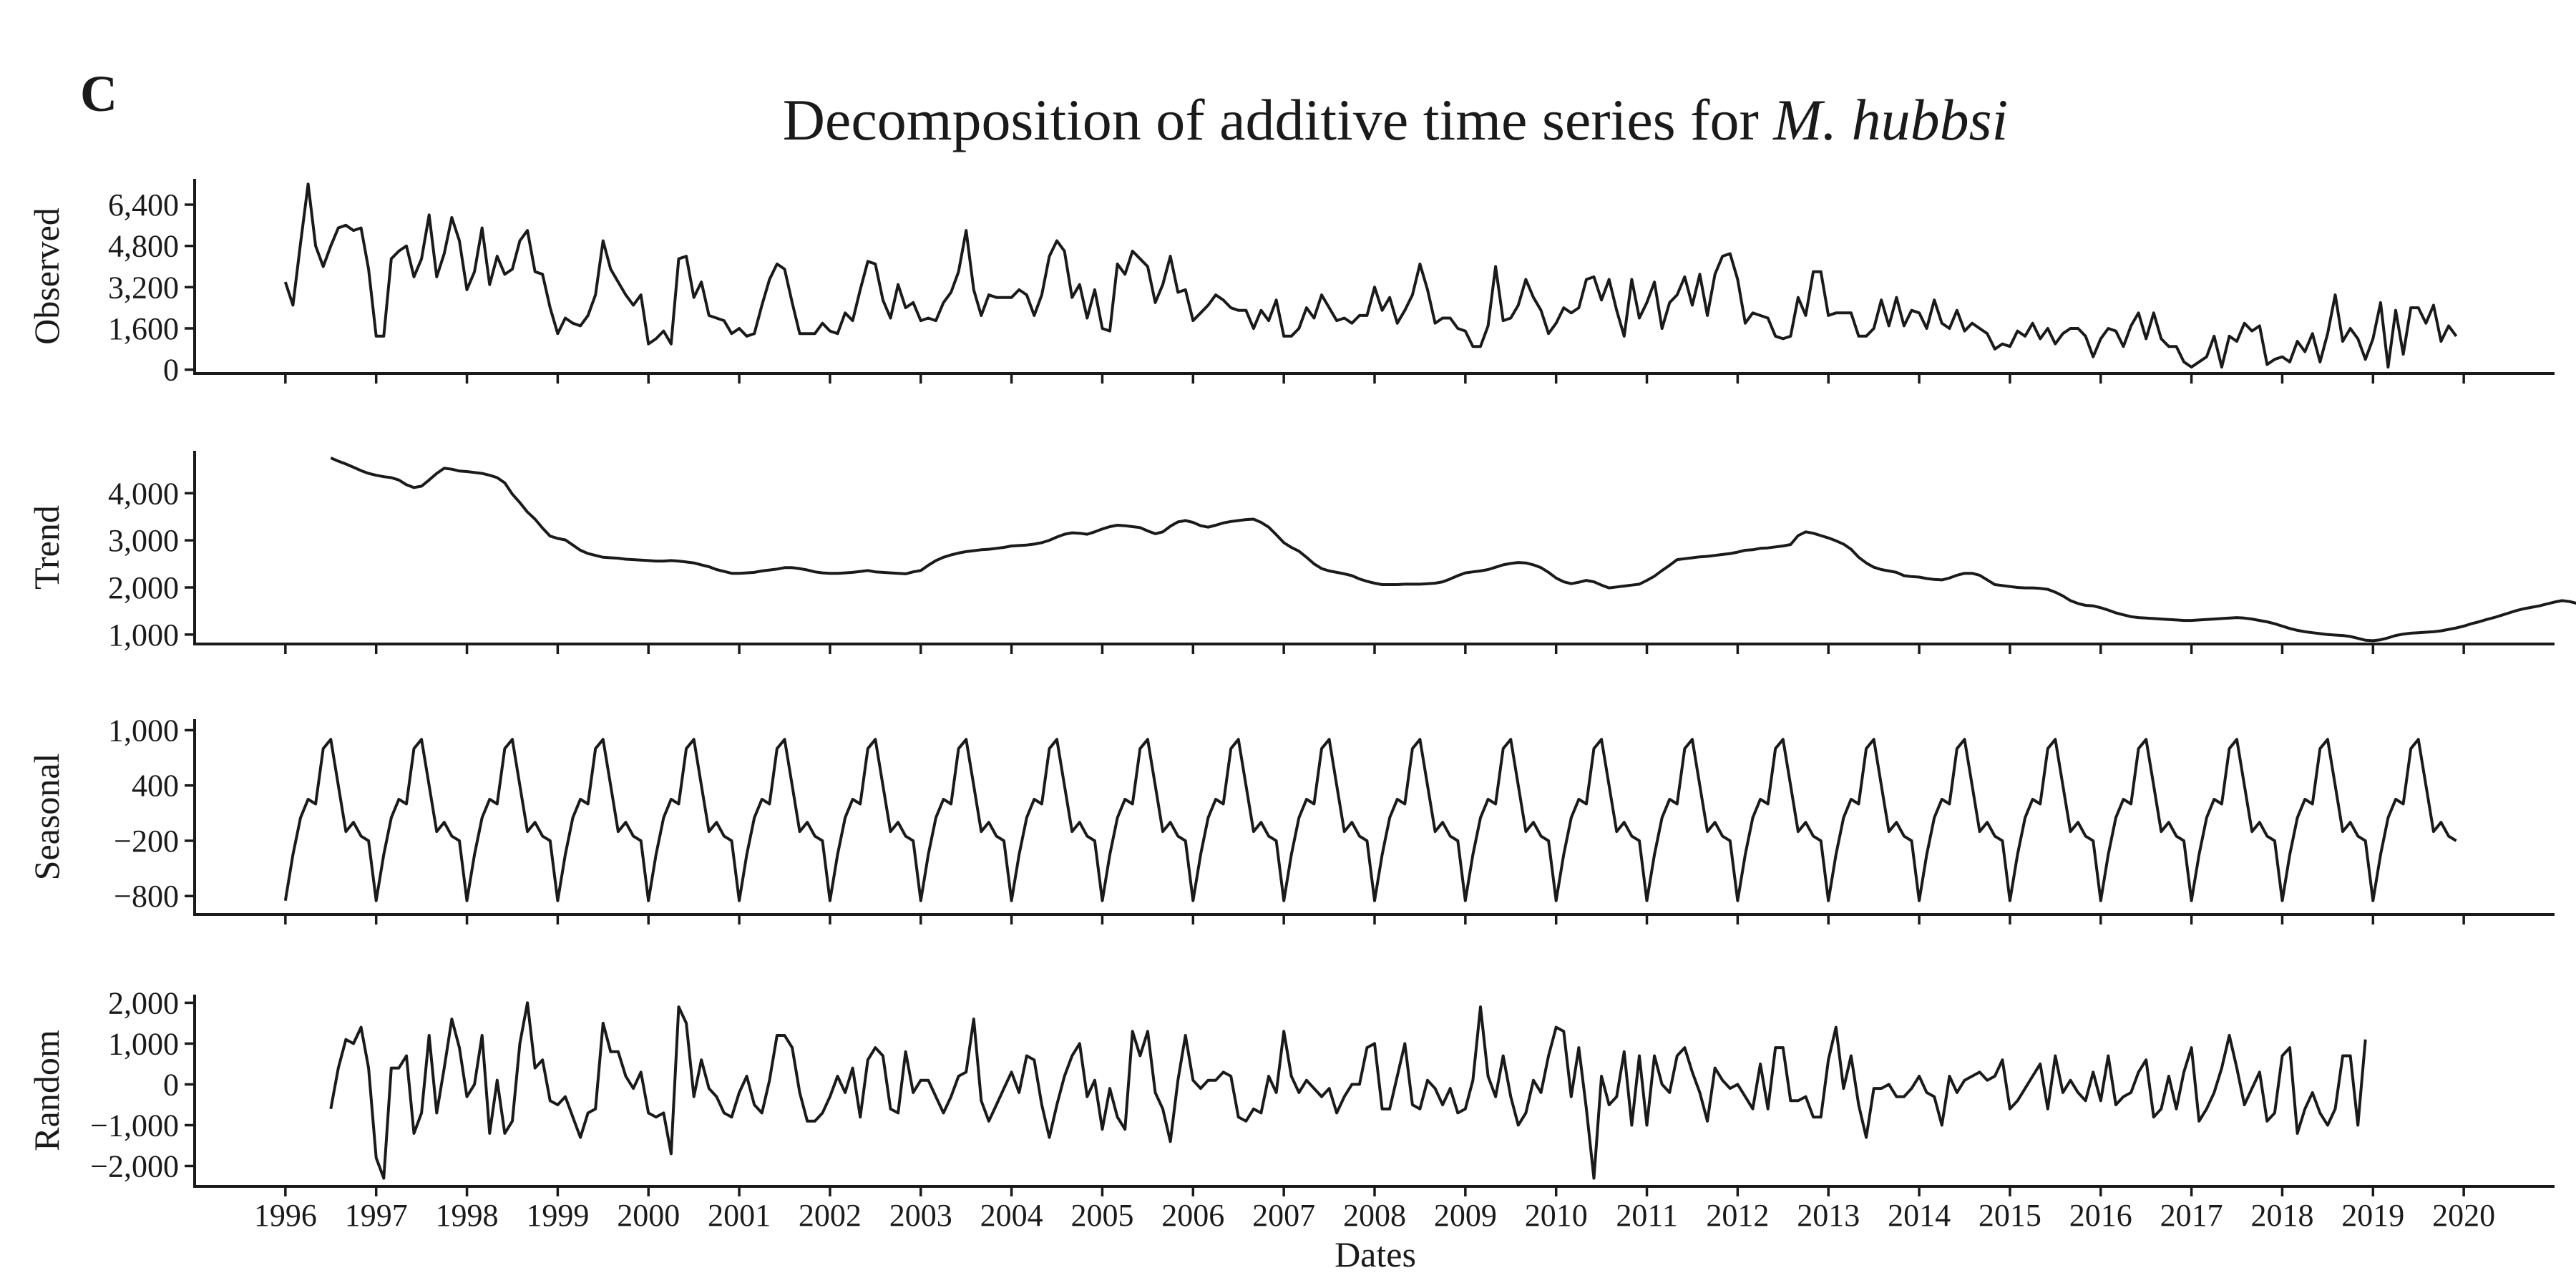 This screenshot has width=2576, height=1288. I want to click on observed-y-tick-label: 0, so click(171, 370).